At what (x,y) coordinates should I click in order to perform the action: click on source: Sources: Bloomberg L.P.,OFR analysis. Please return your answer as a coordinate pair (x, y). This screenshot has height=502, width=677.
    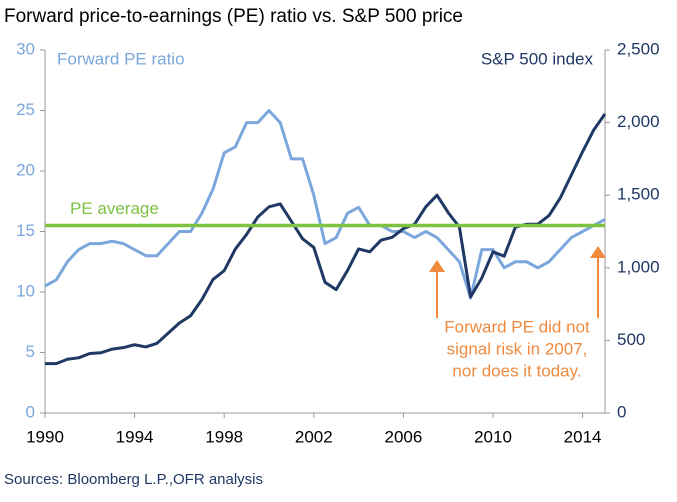
    Looking at the image, I should click on (133, 479).